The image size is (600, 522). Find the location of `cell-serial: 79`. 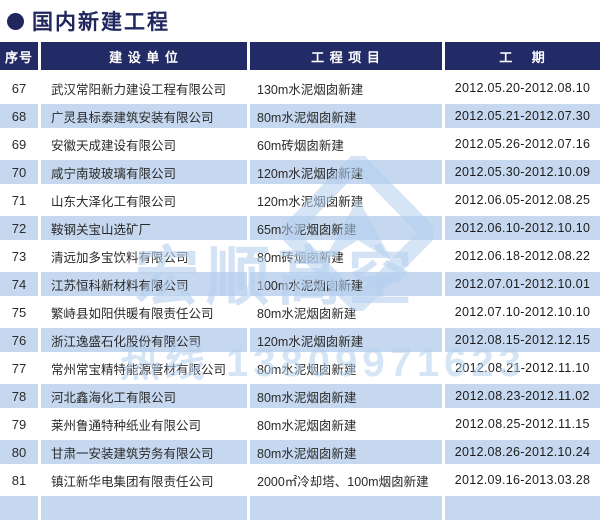

cell-serial: 79 is located at coordinates (19, 424).